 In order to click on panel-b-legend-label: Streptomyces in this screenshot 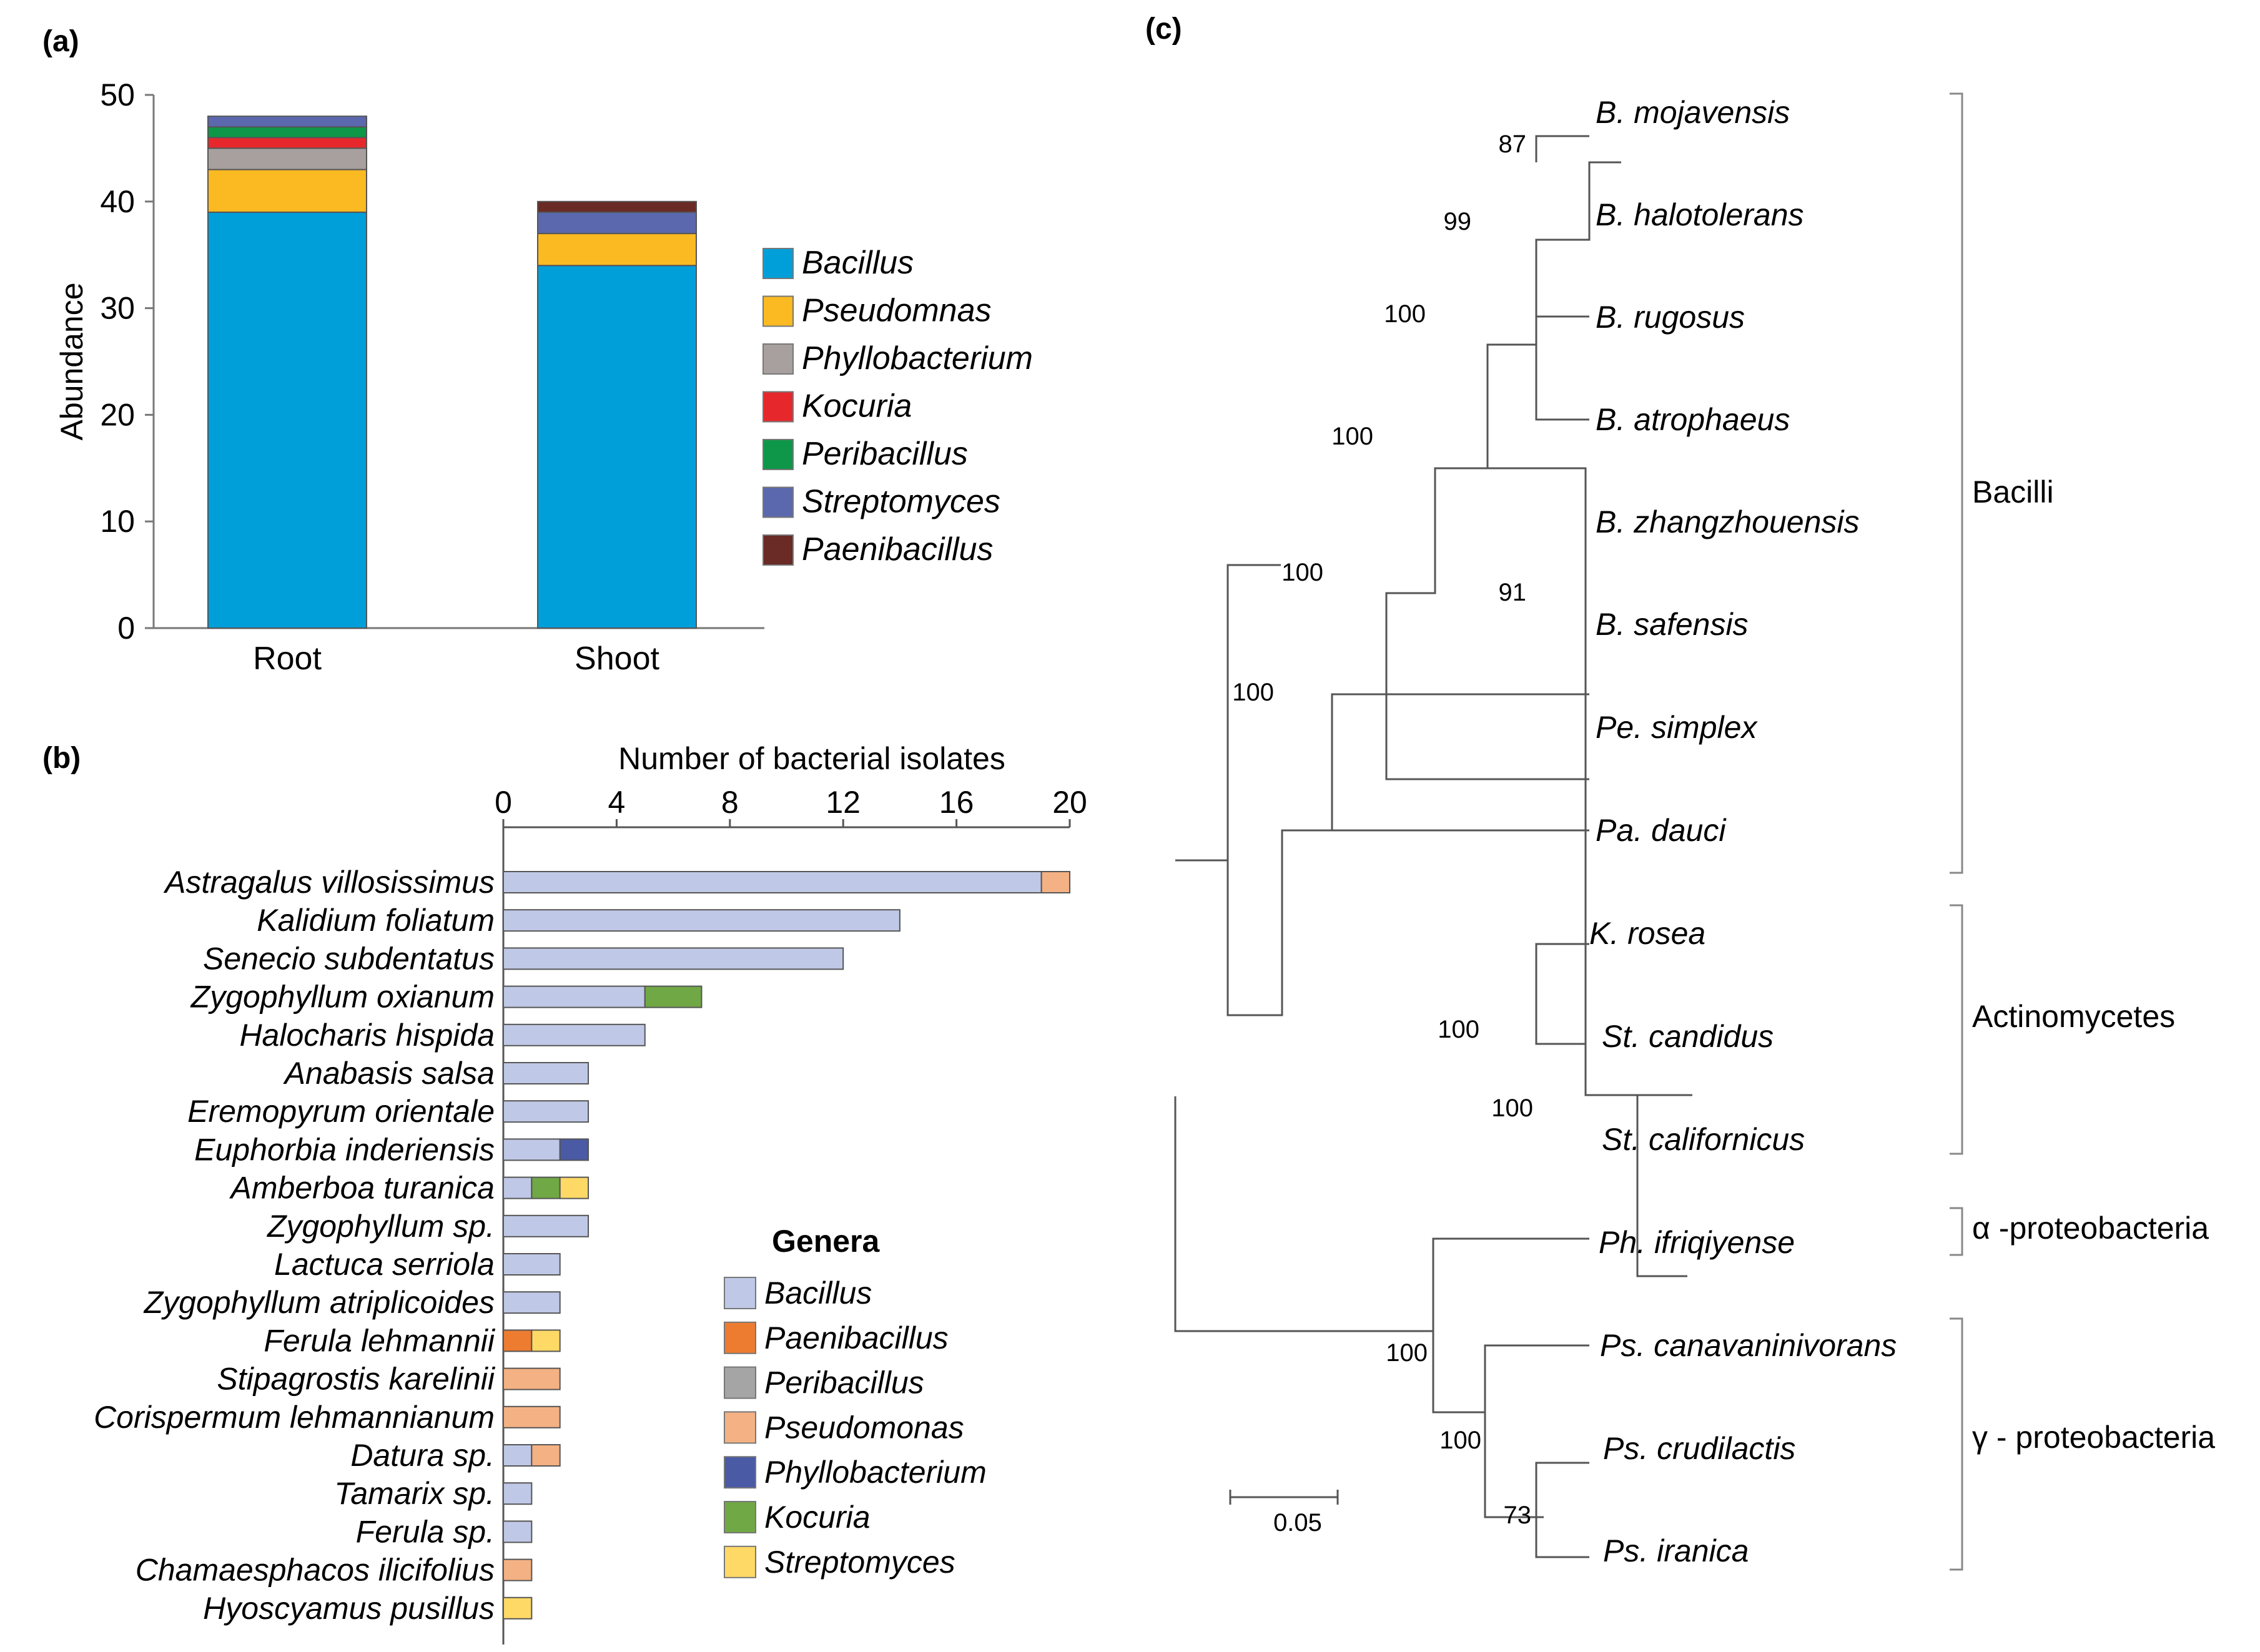, I will do `click(860, 1562)`.